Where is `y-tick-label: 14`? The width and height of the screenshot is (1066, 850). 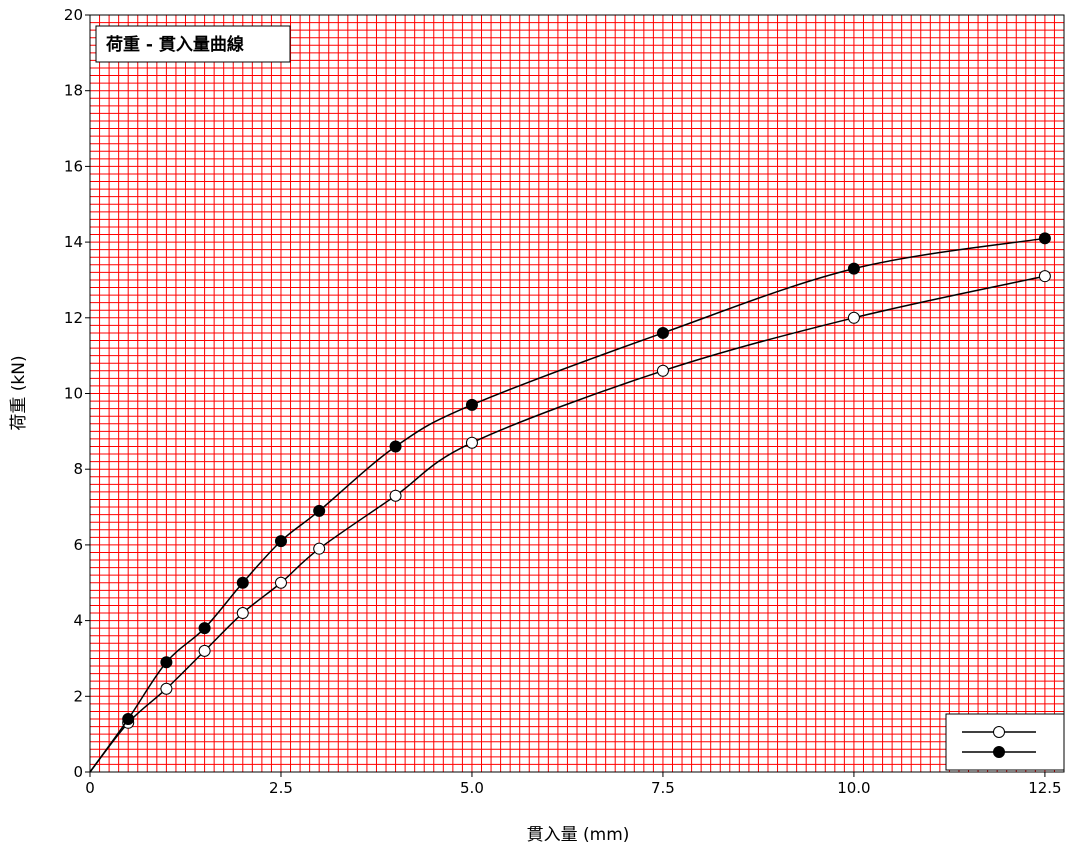
y-tick-label: 14 is located at coordinates (73, 242).